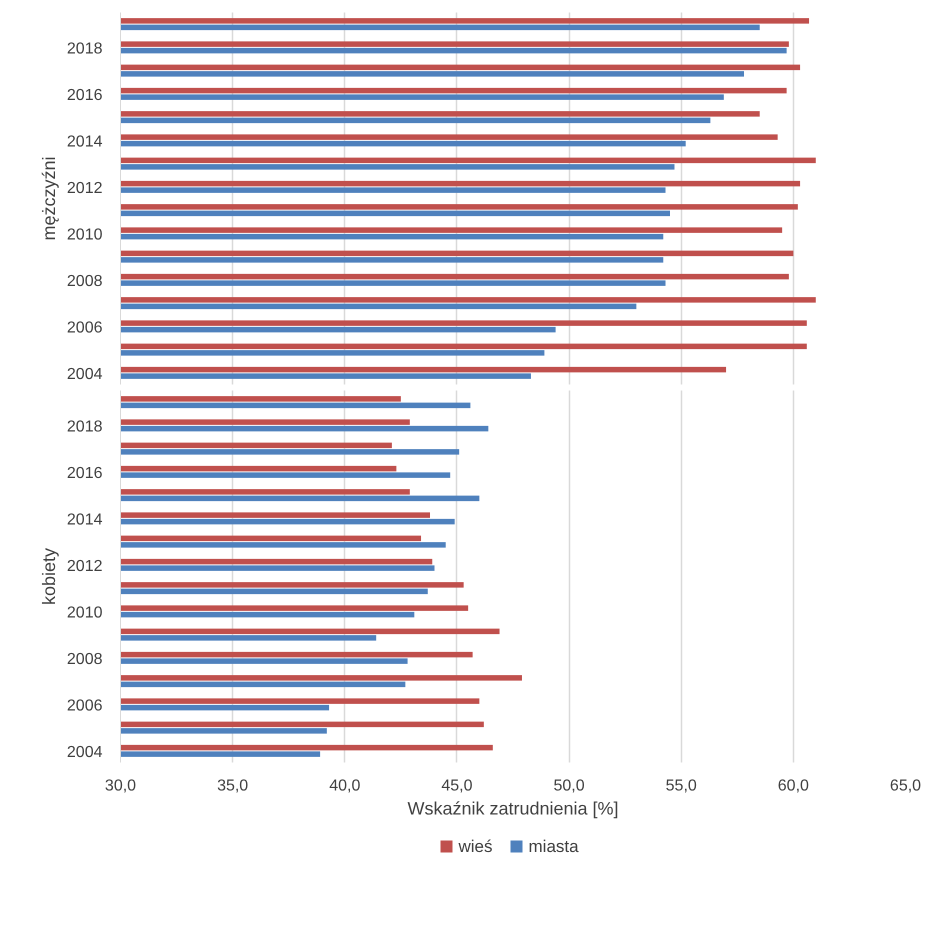 This screenshot has height=934, width=949. What do you see at coordinates (513, 808) in the screenshot?
I see `x-axis-title: Wskaźnik zatrudnienia [%]` at bounding box center [513, 808].